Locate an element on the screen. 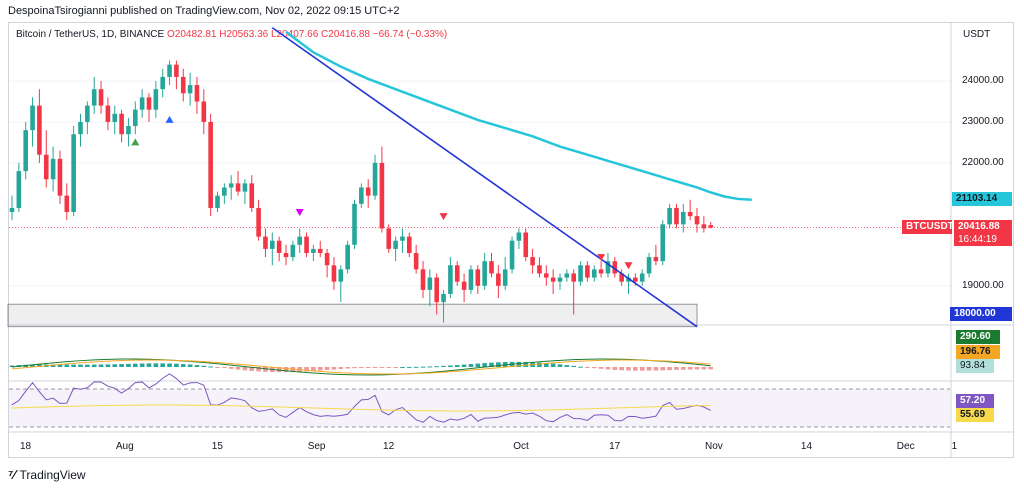  ohlc-change: −66.74 (−0.33%) is located at coordinates (410, 34).